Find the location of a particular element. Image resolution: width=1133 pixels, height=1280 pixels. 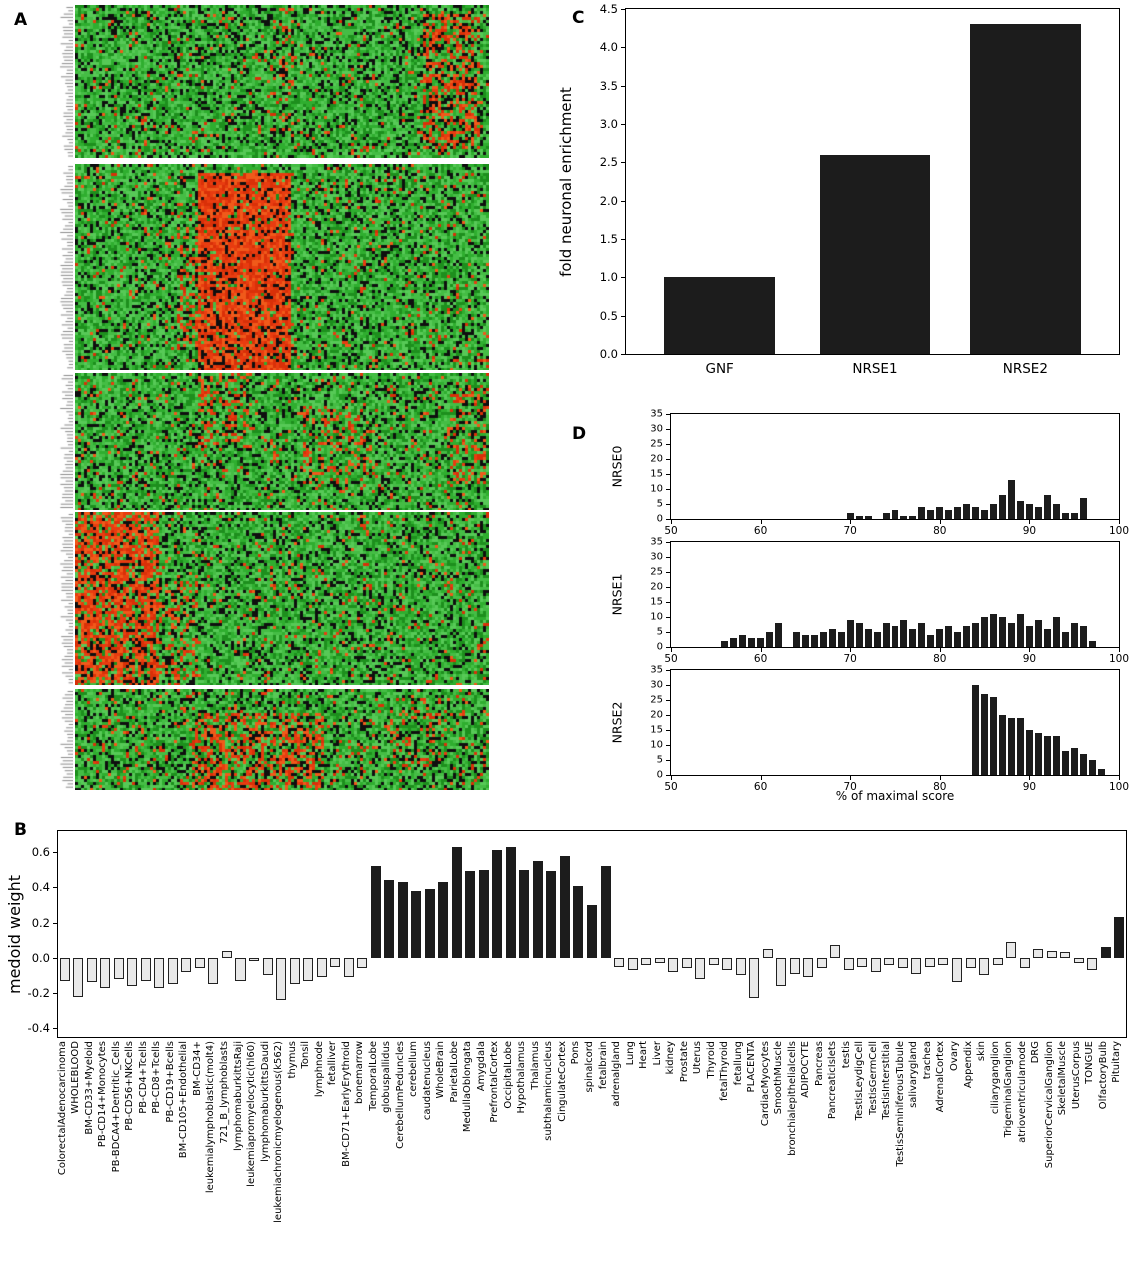

panel-c-ylabel-wrap: fold neuronal enrichment is located at coordinates (566, 181).